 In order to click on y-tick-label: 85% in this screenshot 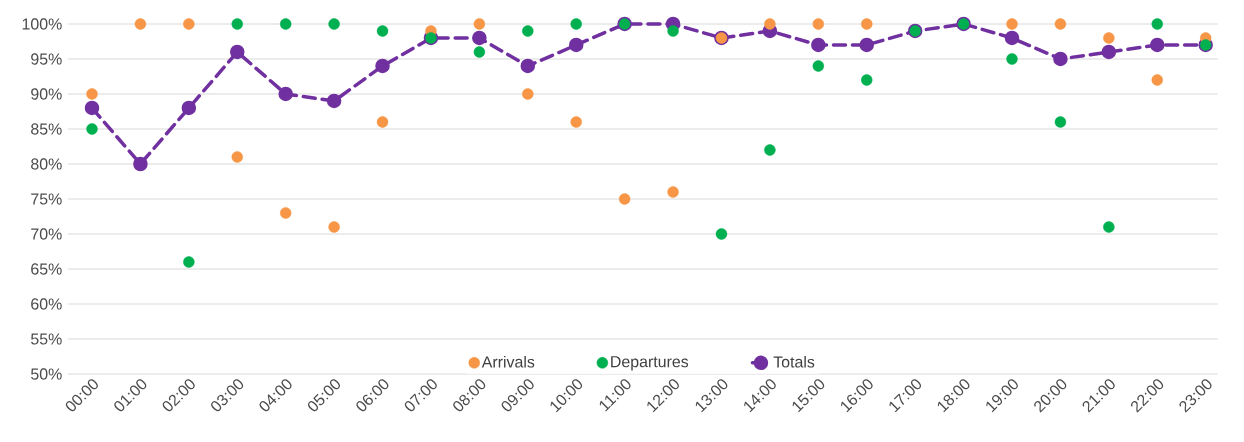, I will do `click(46, 129)`.